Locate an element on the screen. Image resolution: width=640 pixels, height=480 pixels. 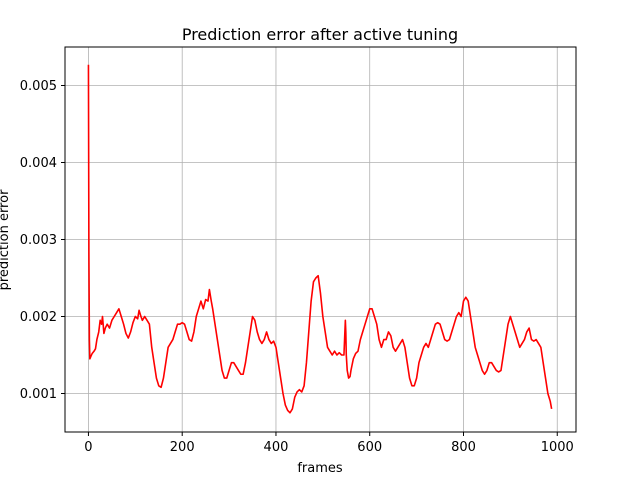
y-tick-label: 0.003 is located at coordinates (38, 240).